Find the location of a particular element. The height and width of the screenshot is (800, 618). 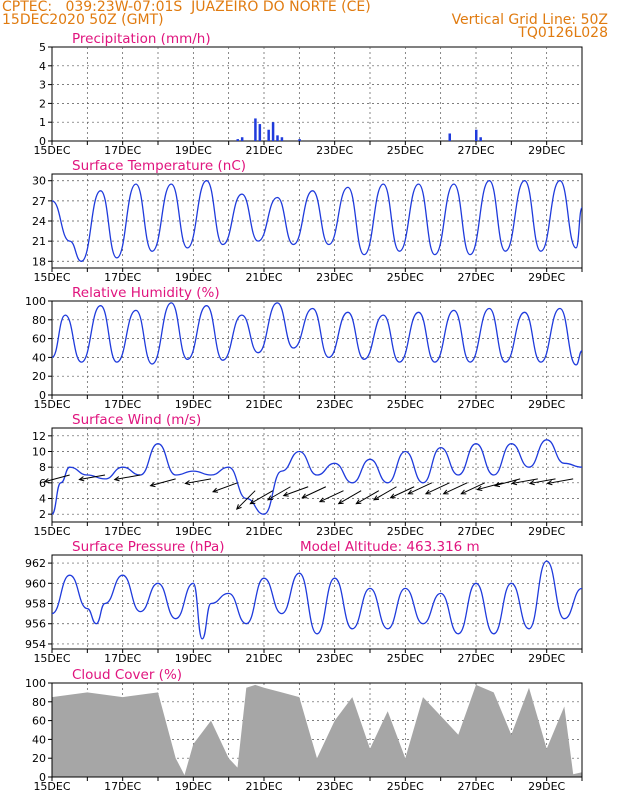

y-tick-label: 60 is located at coordinates (39, 339).